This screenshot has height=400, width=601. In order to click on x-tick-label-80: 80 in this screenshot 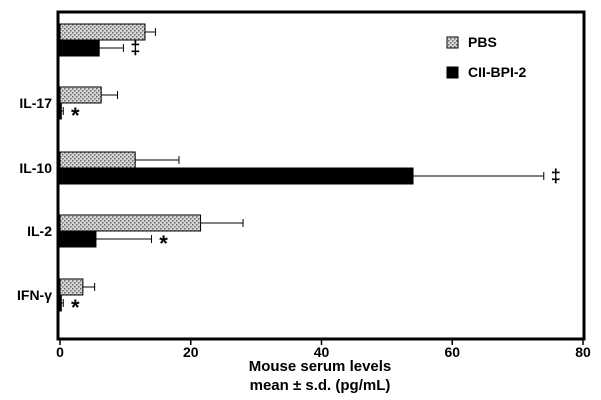, I will do `click(583, 352)`.